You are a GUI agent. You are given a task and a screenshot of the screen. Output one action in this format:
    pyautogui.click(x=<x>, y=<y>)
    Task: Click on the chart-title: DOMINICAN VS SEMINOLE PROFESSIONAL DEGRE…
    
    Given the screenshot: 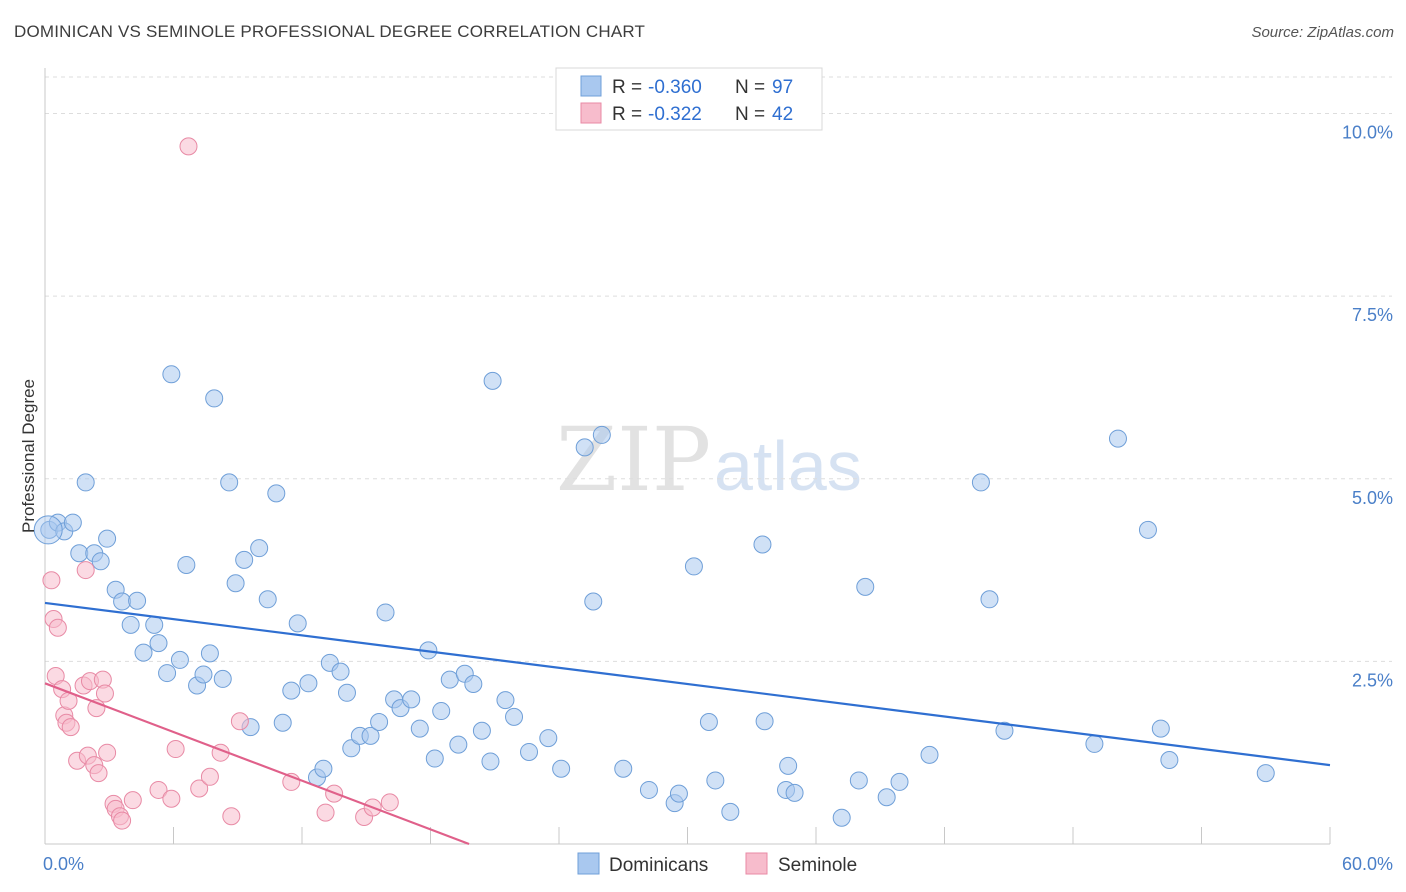 What is the action you would take?
    pyautogui.click(x=330, y=31)
    